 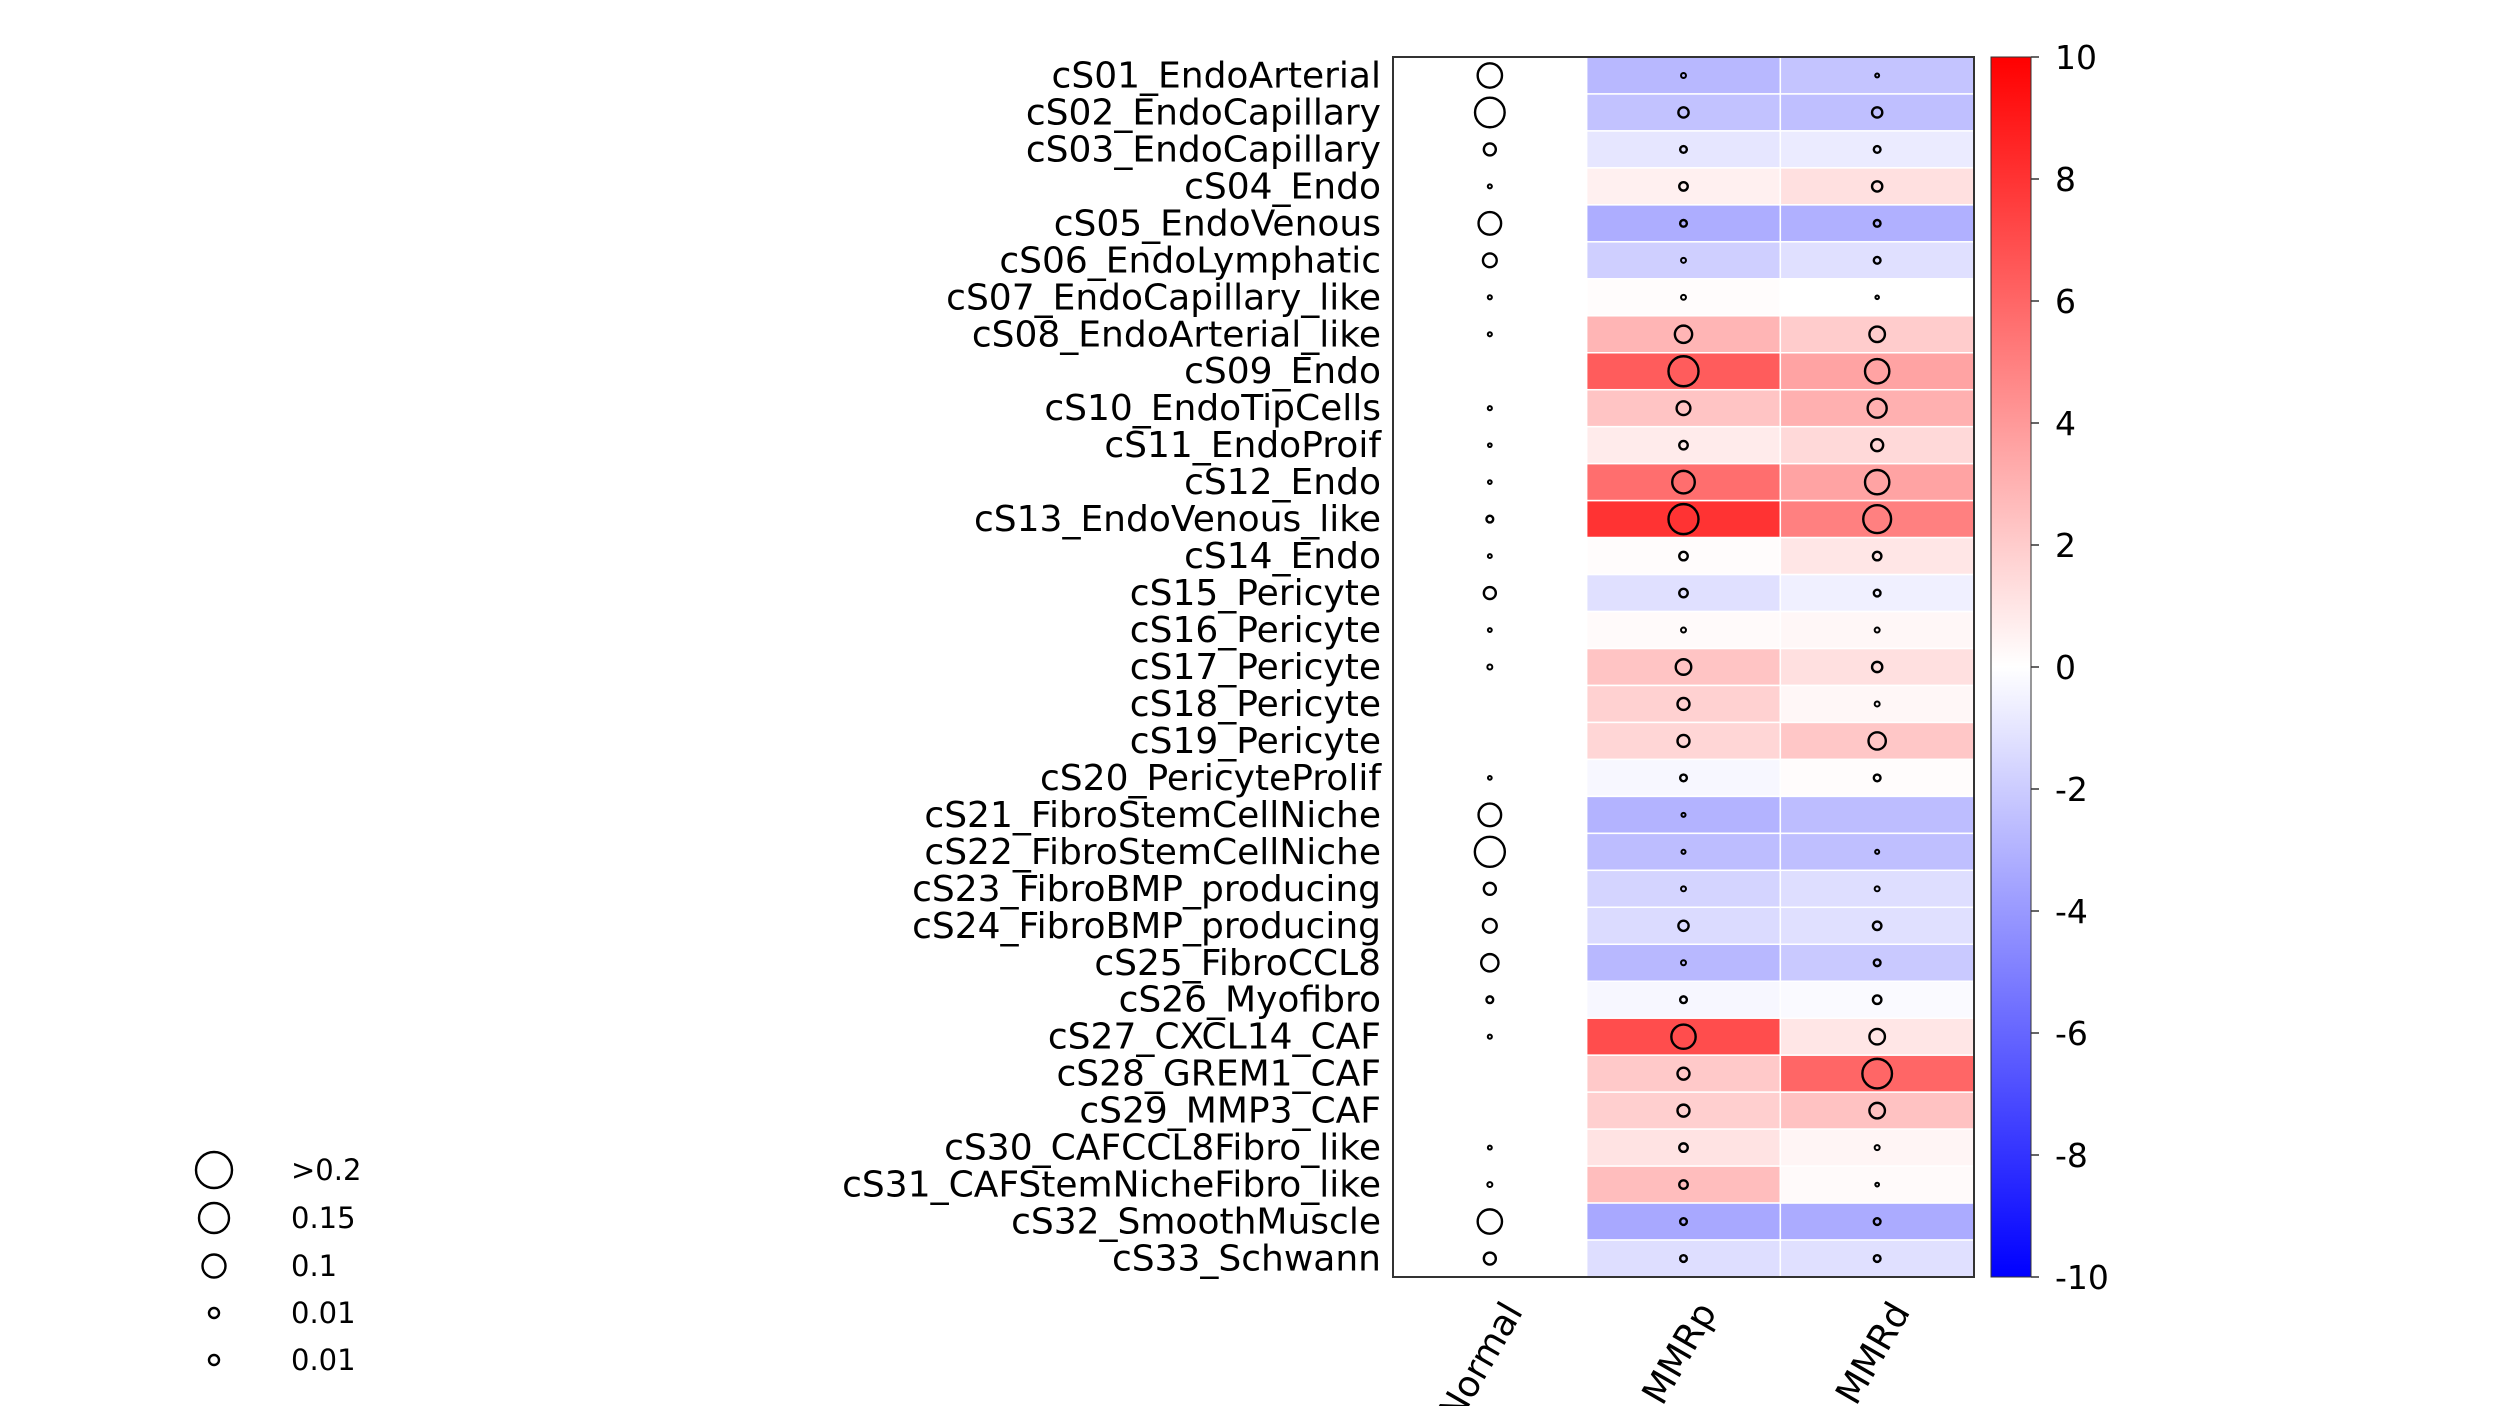 What do you see at coordinates (1282, 186) in the screenshot?
I see `row-label: cS04_Endo` at bounding box center [1282, 186].